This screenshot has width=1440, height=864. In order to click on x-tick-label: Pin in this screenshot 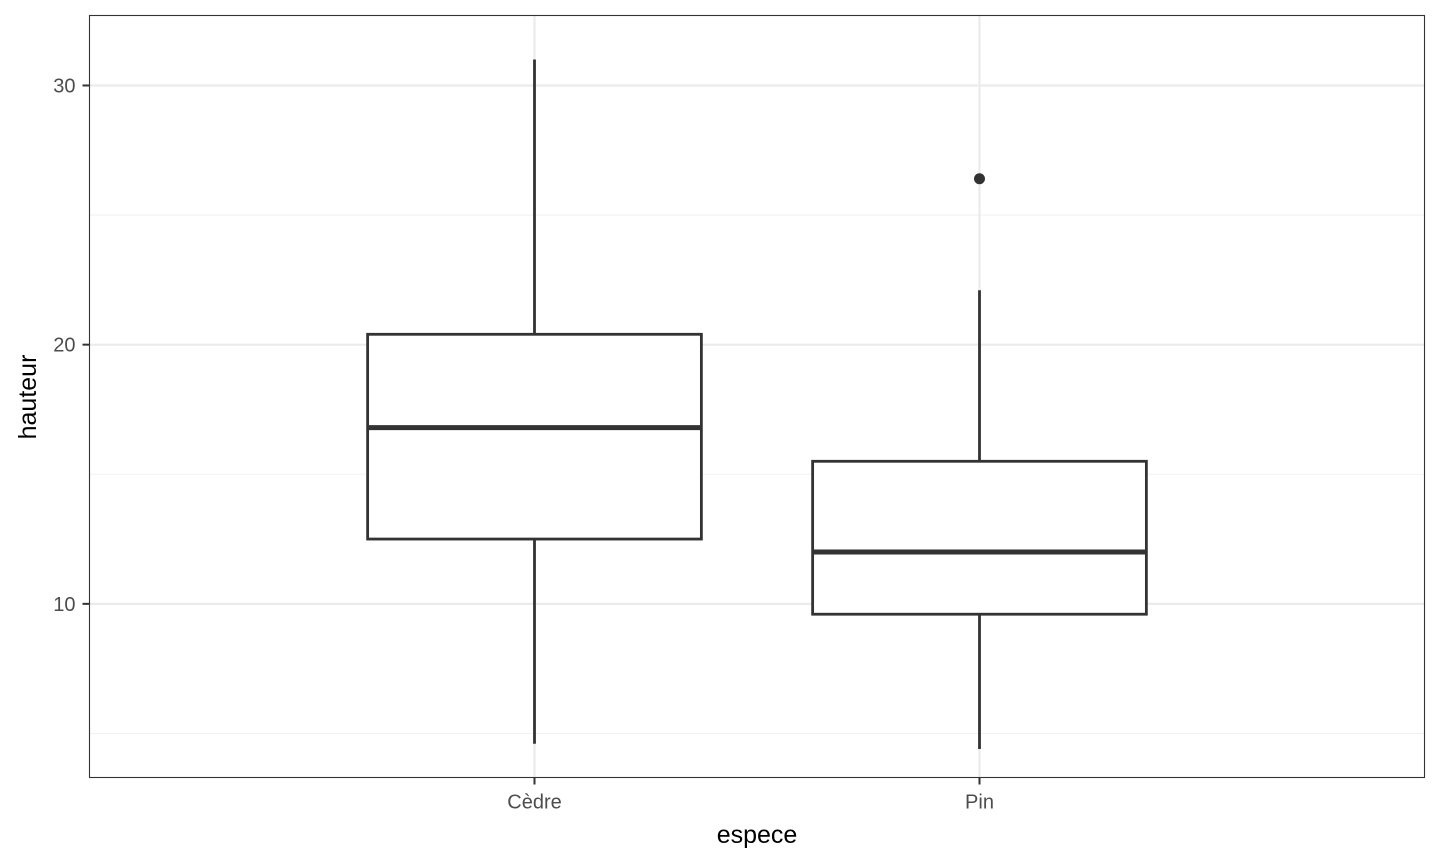, I will do `click(979, 803)`.